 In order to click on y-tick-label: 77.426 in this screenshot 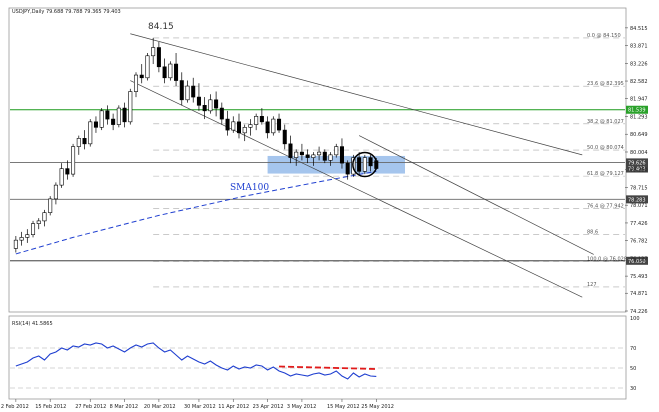, I will do `click(639, 224)`.